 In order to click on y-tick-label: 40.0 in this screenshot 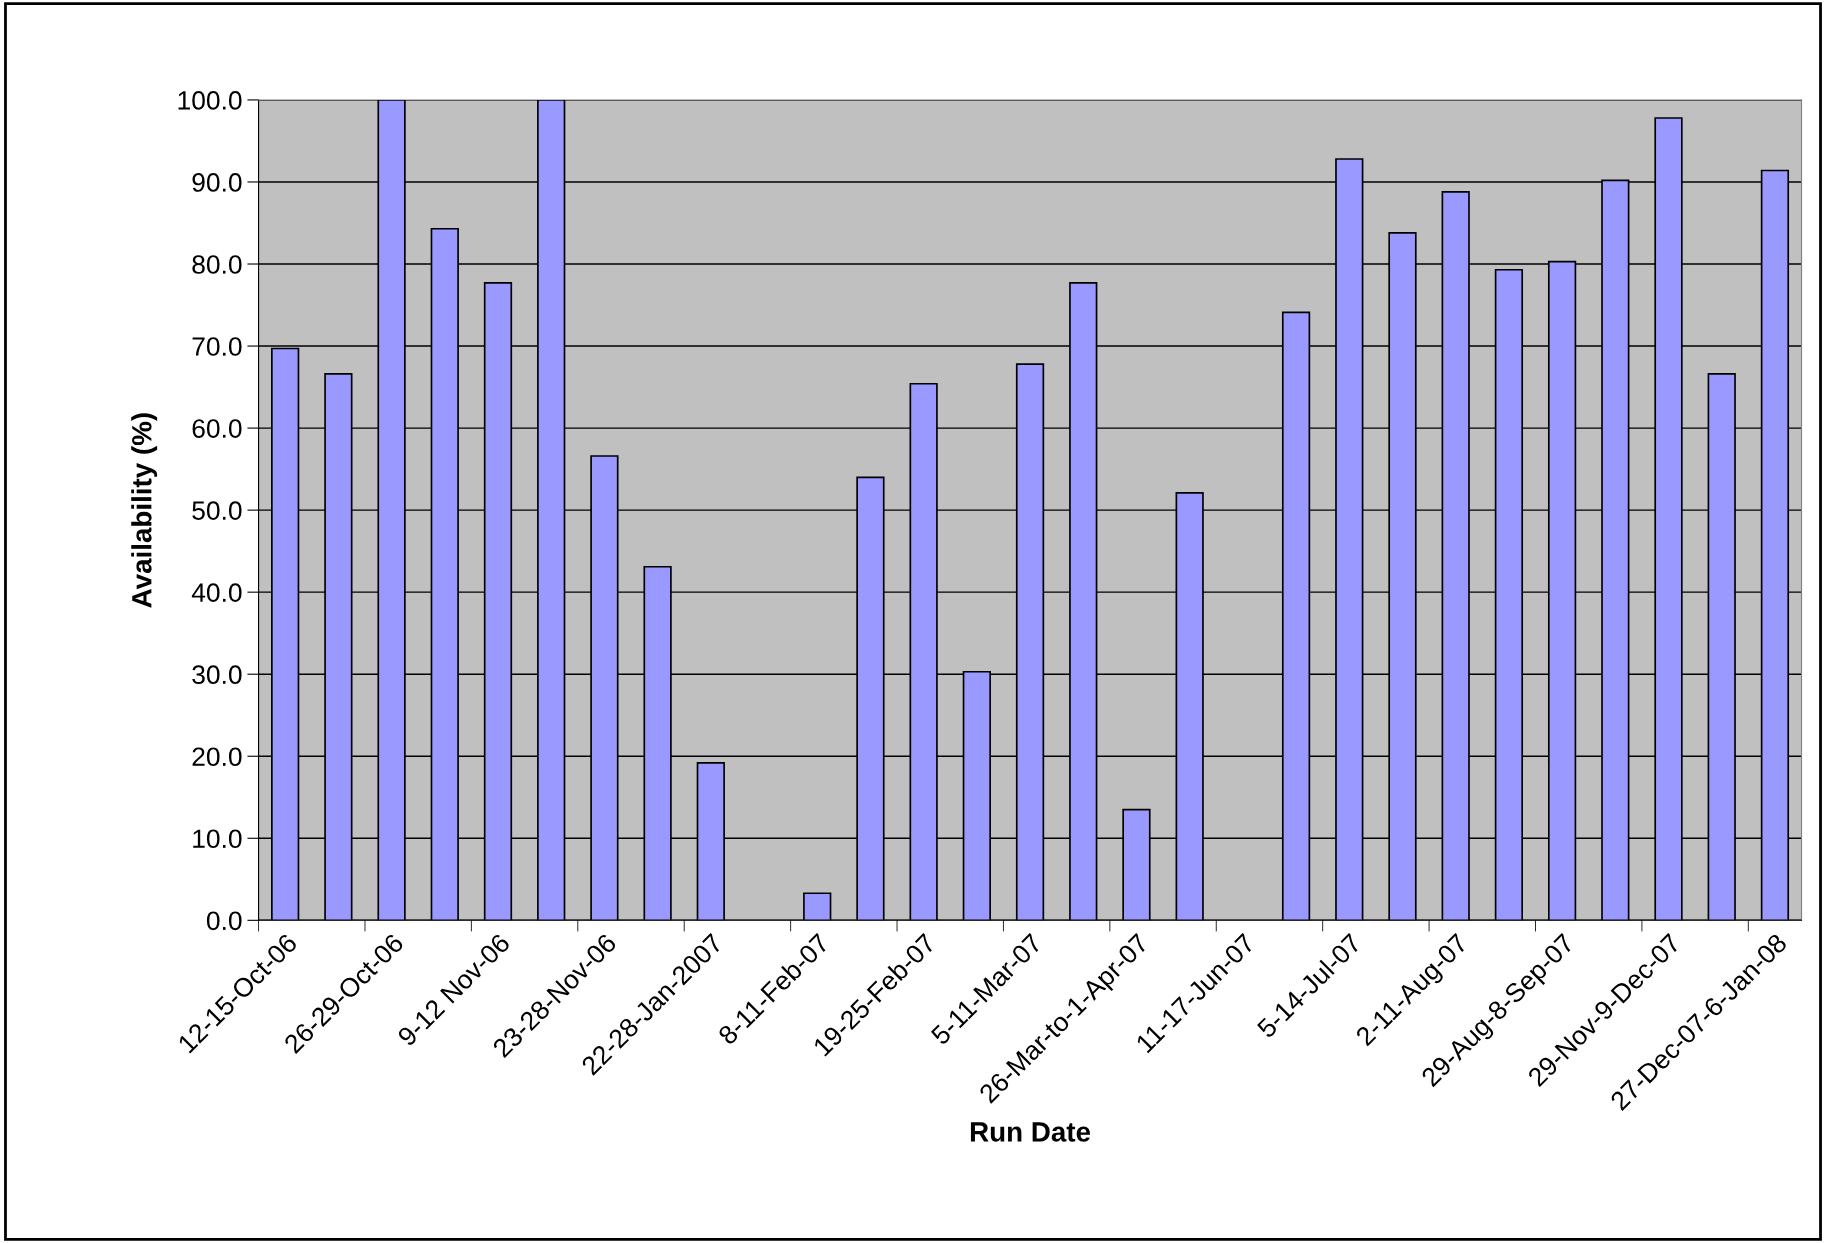, I will do `click(216, 592)`.